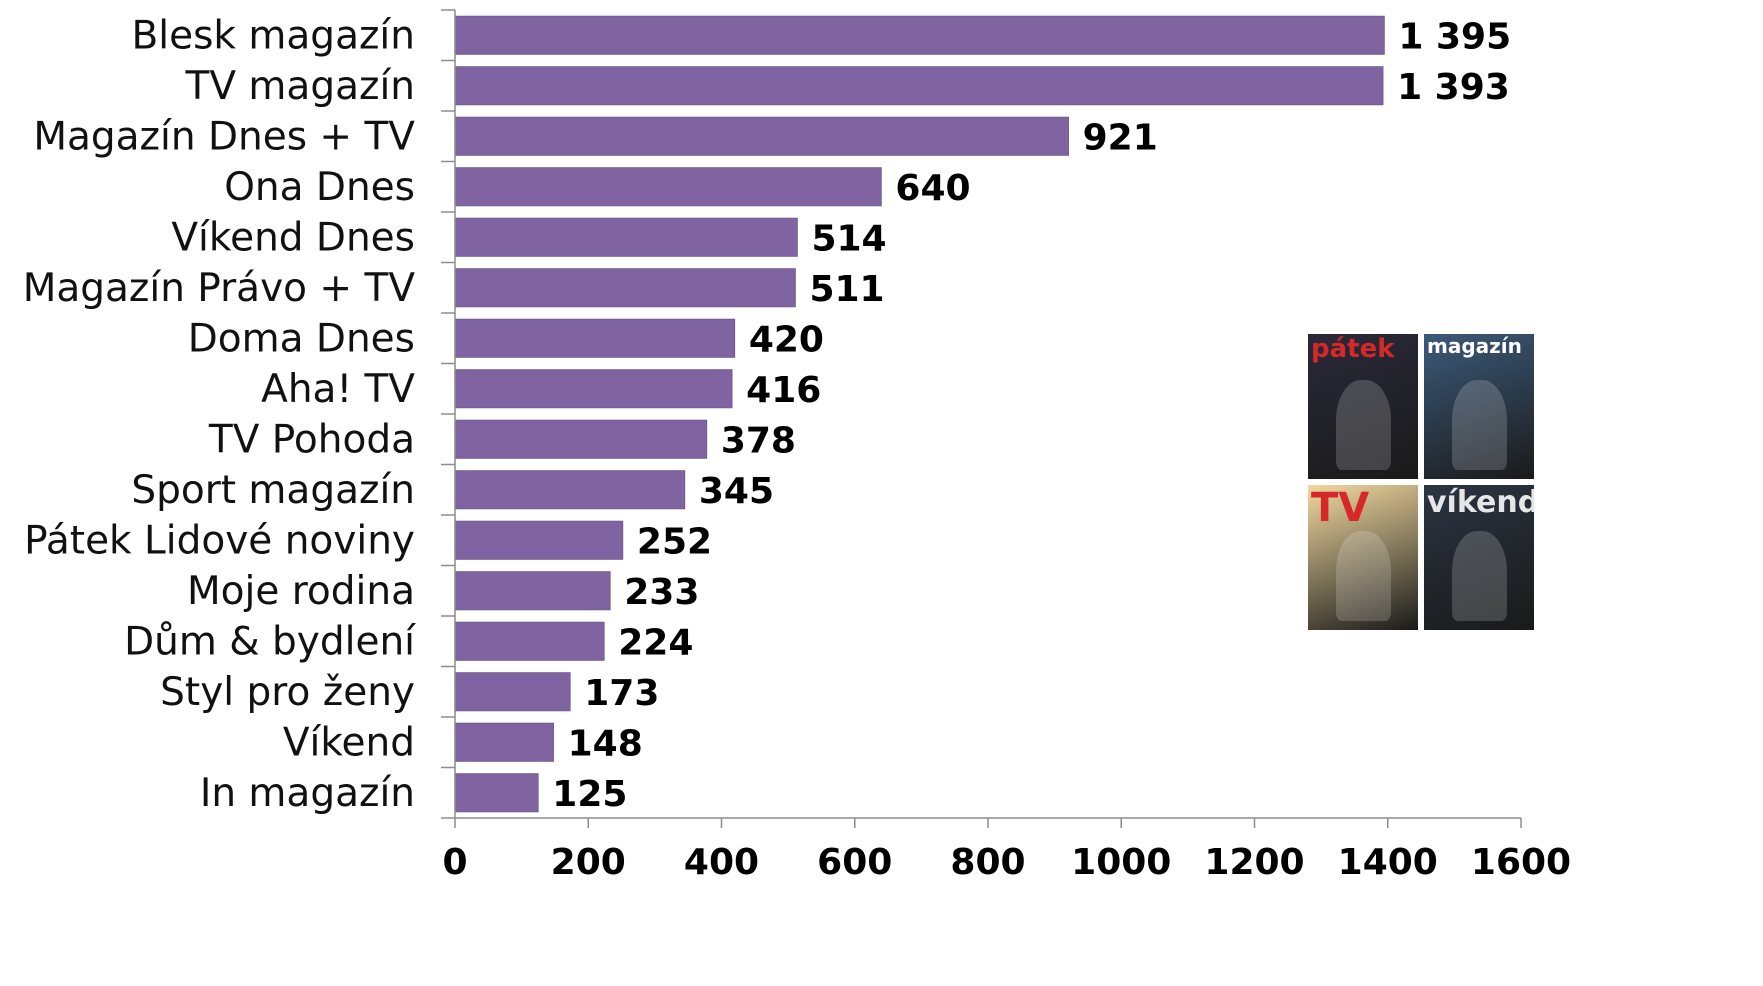  I want to click on data-label: 420, so click(786, 339).